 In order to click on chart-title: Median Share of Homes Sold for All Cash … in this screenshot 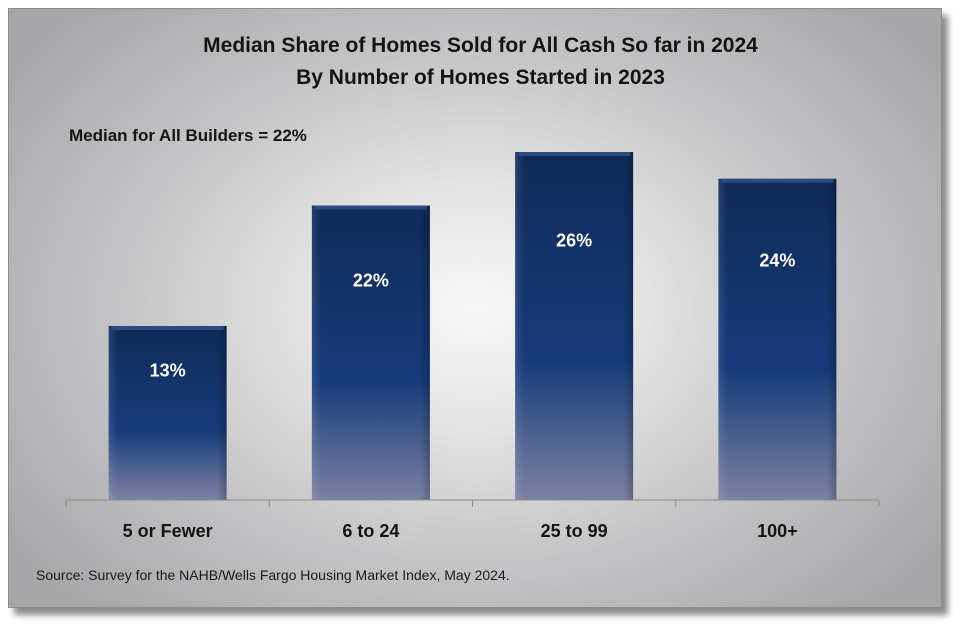, I will do `click(480, 45)`.